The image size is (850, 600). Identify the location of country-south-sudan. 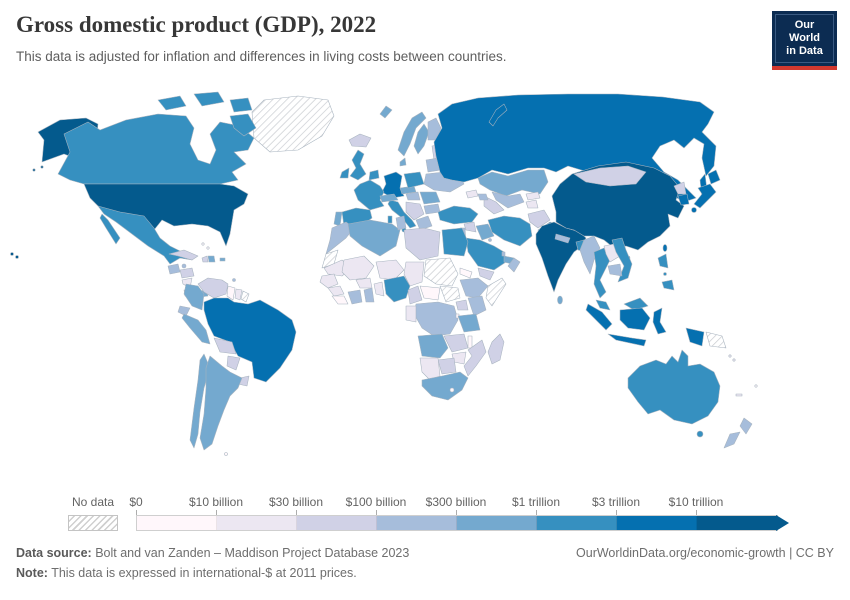
(450, 294).